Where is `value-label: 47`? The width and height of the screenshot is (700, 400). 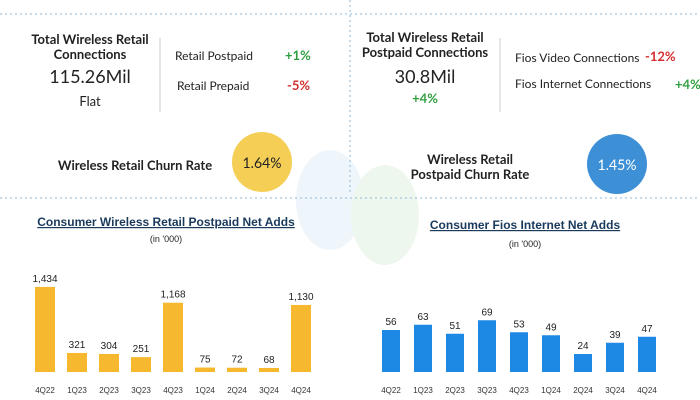
value-label: 47 is located at coordinates (647, 329).